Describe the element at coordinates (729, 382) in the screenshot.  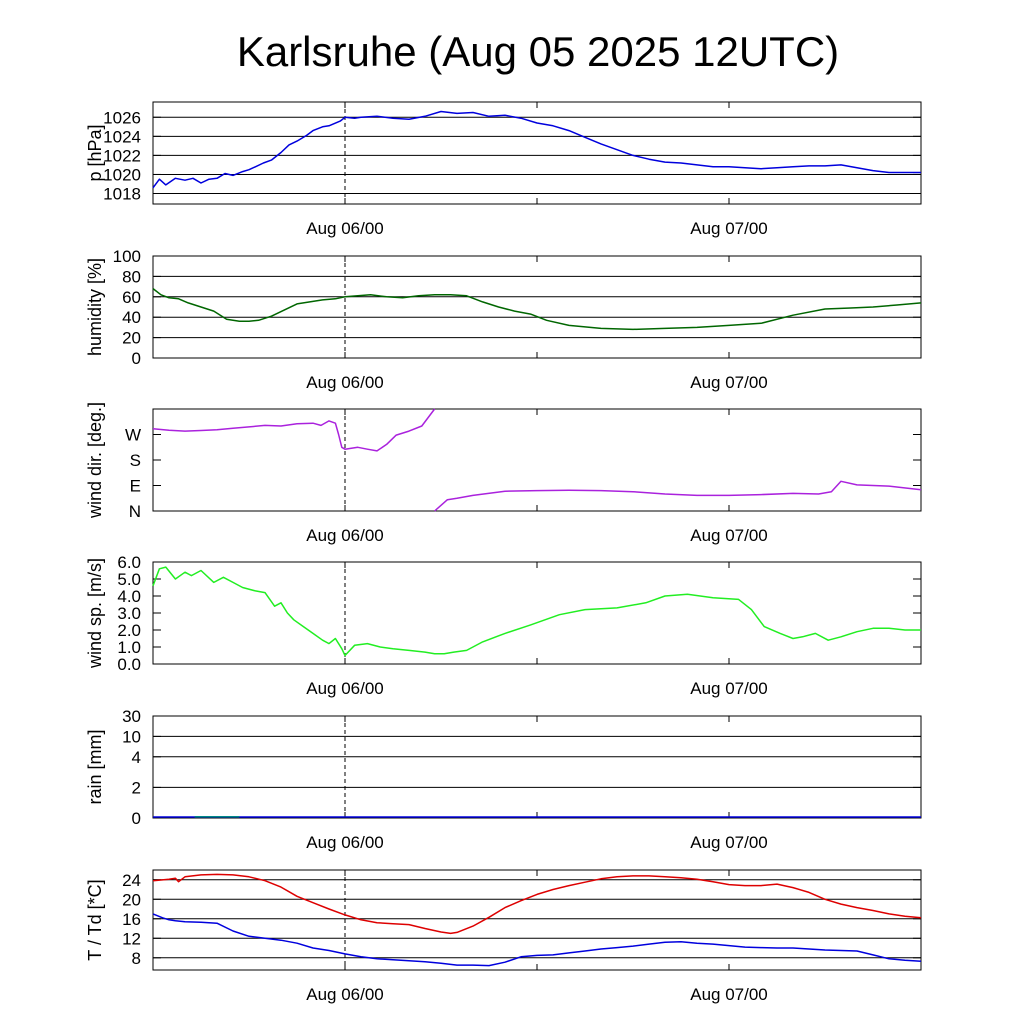
I see `humidity-x-tick-label: Aug 07/00` at that location.